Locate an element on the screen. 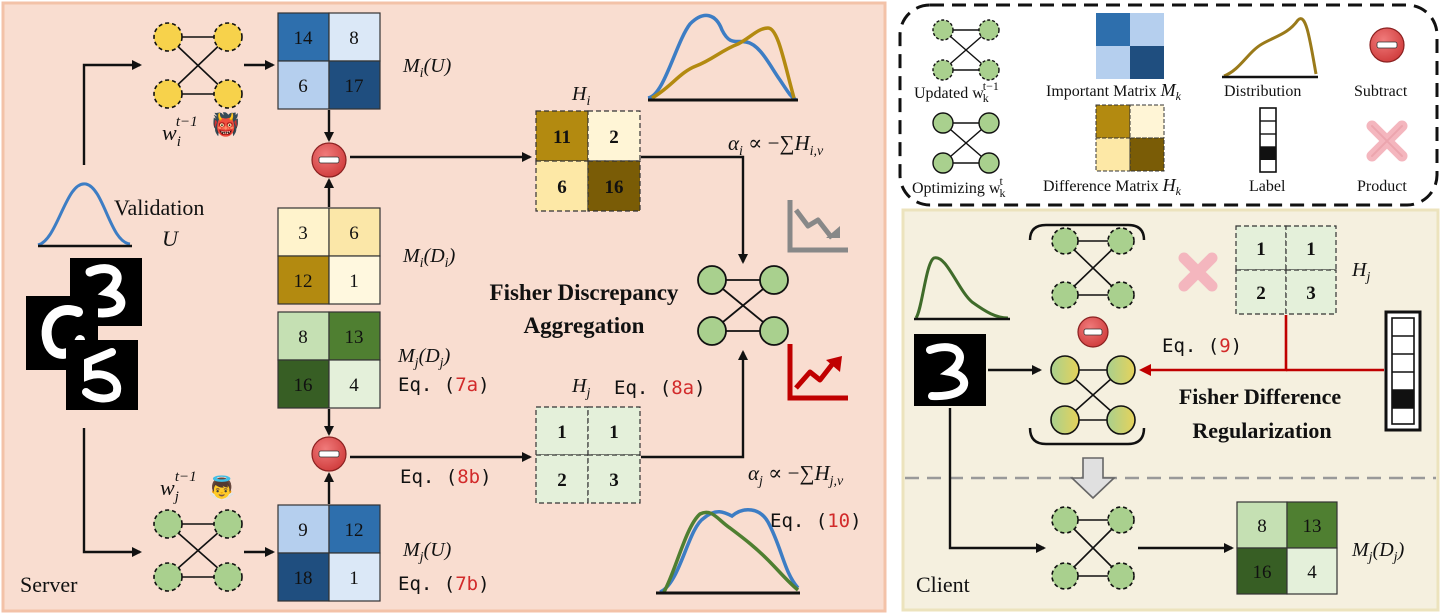 This screenshot has height=615, width=1447. legend-panel is located at coordinates (1168, 105).